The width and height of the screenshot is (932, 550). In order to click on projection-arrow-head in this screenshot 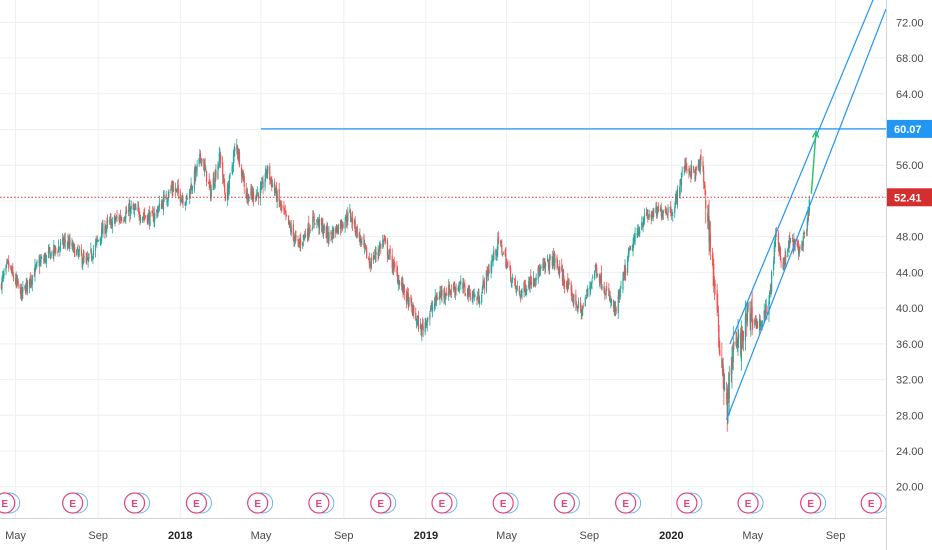, I will do `click(815, 134)`.